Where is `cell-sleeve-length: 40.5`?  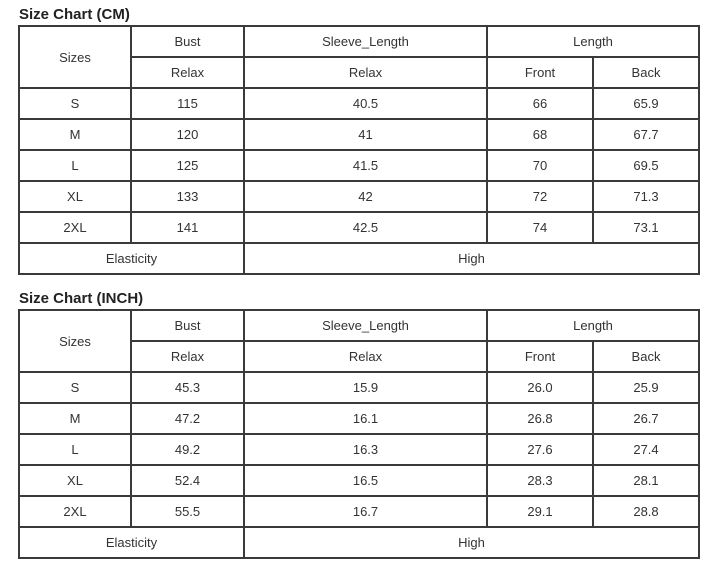
cell-sleeve-length: 40.5 is located at coordinates (365, 103).